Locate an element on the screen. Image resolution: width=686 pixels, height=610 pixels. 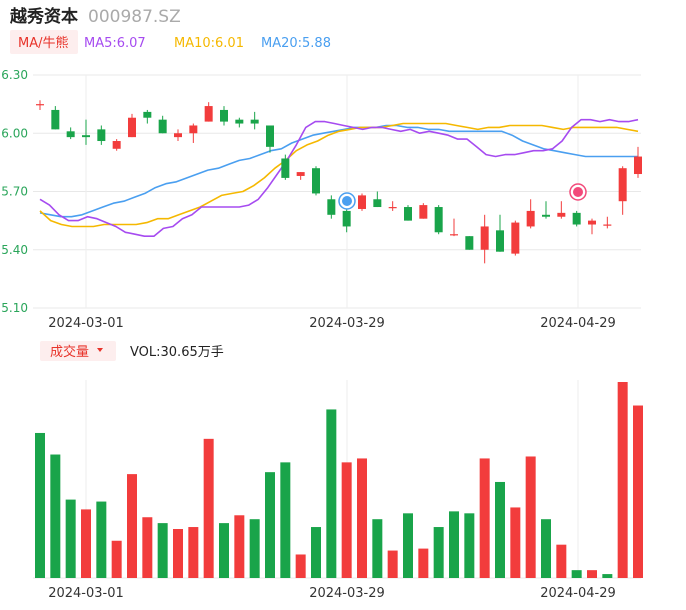
news-marker-icon is located at coordinates (347, 201).